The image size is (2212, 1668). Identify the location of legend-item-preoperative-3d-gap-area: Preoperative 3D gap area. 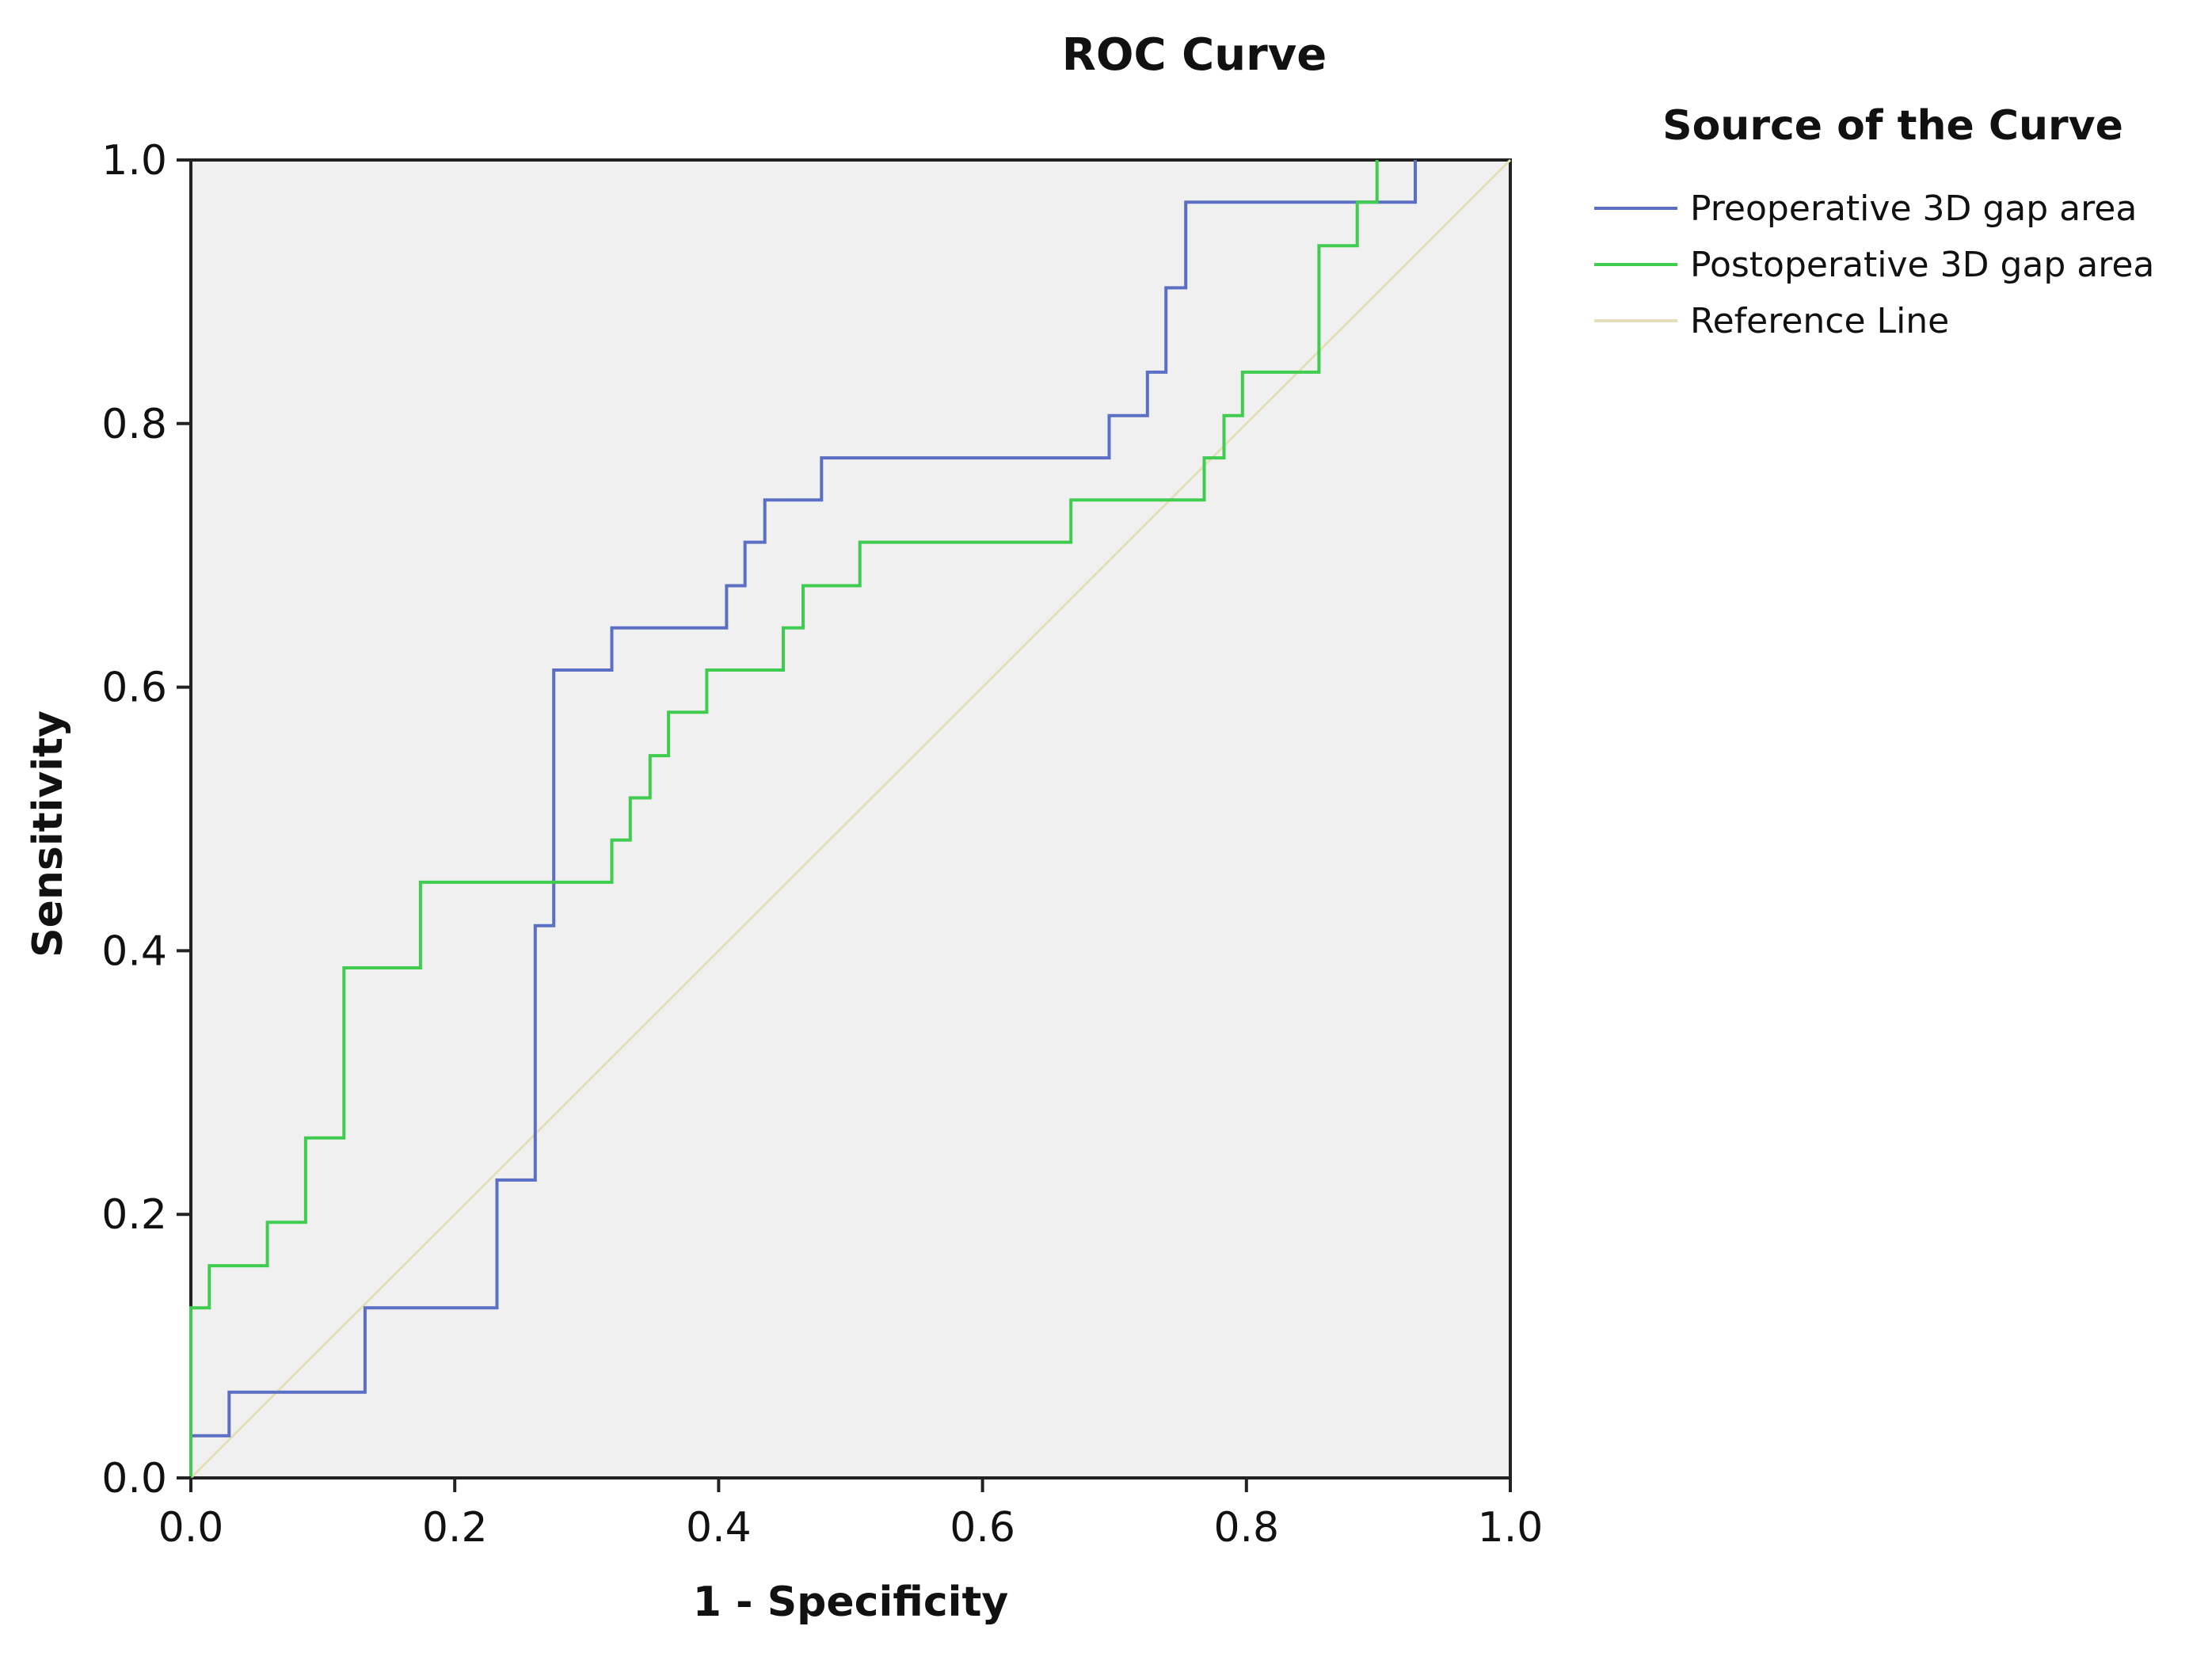
(1865, 209).